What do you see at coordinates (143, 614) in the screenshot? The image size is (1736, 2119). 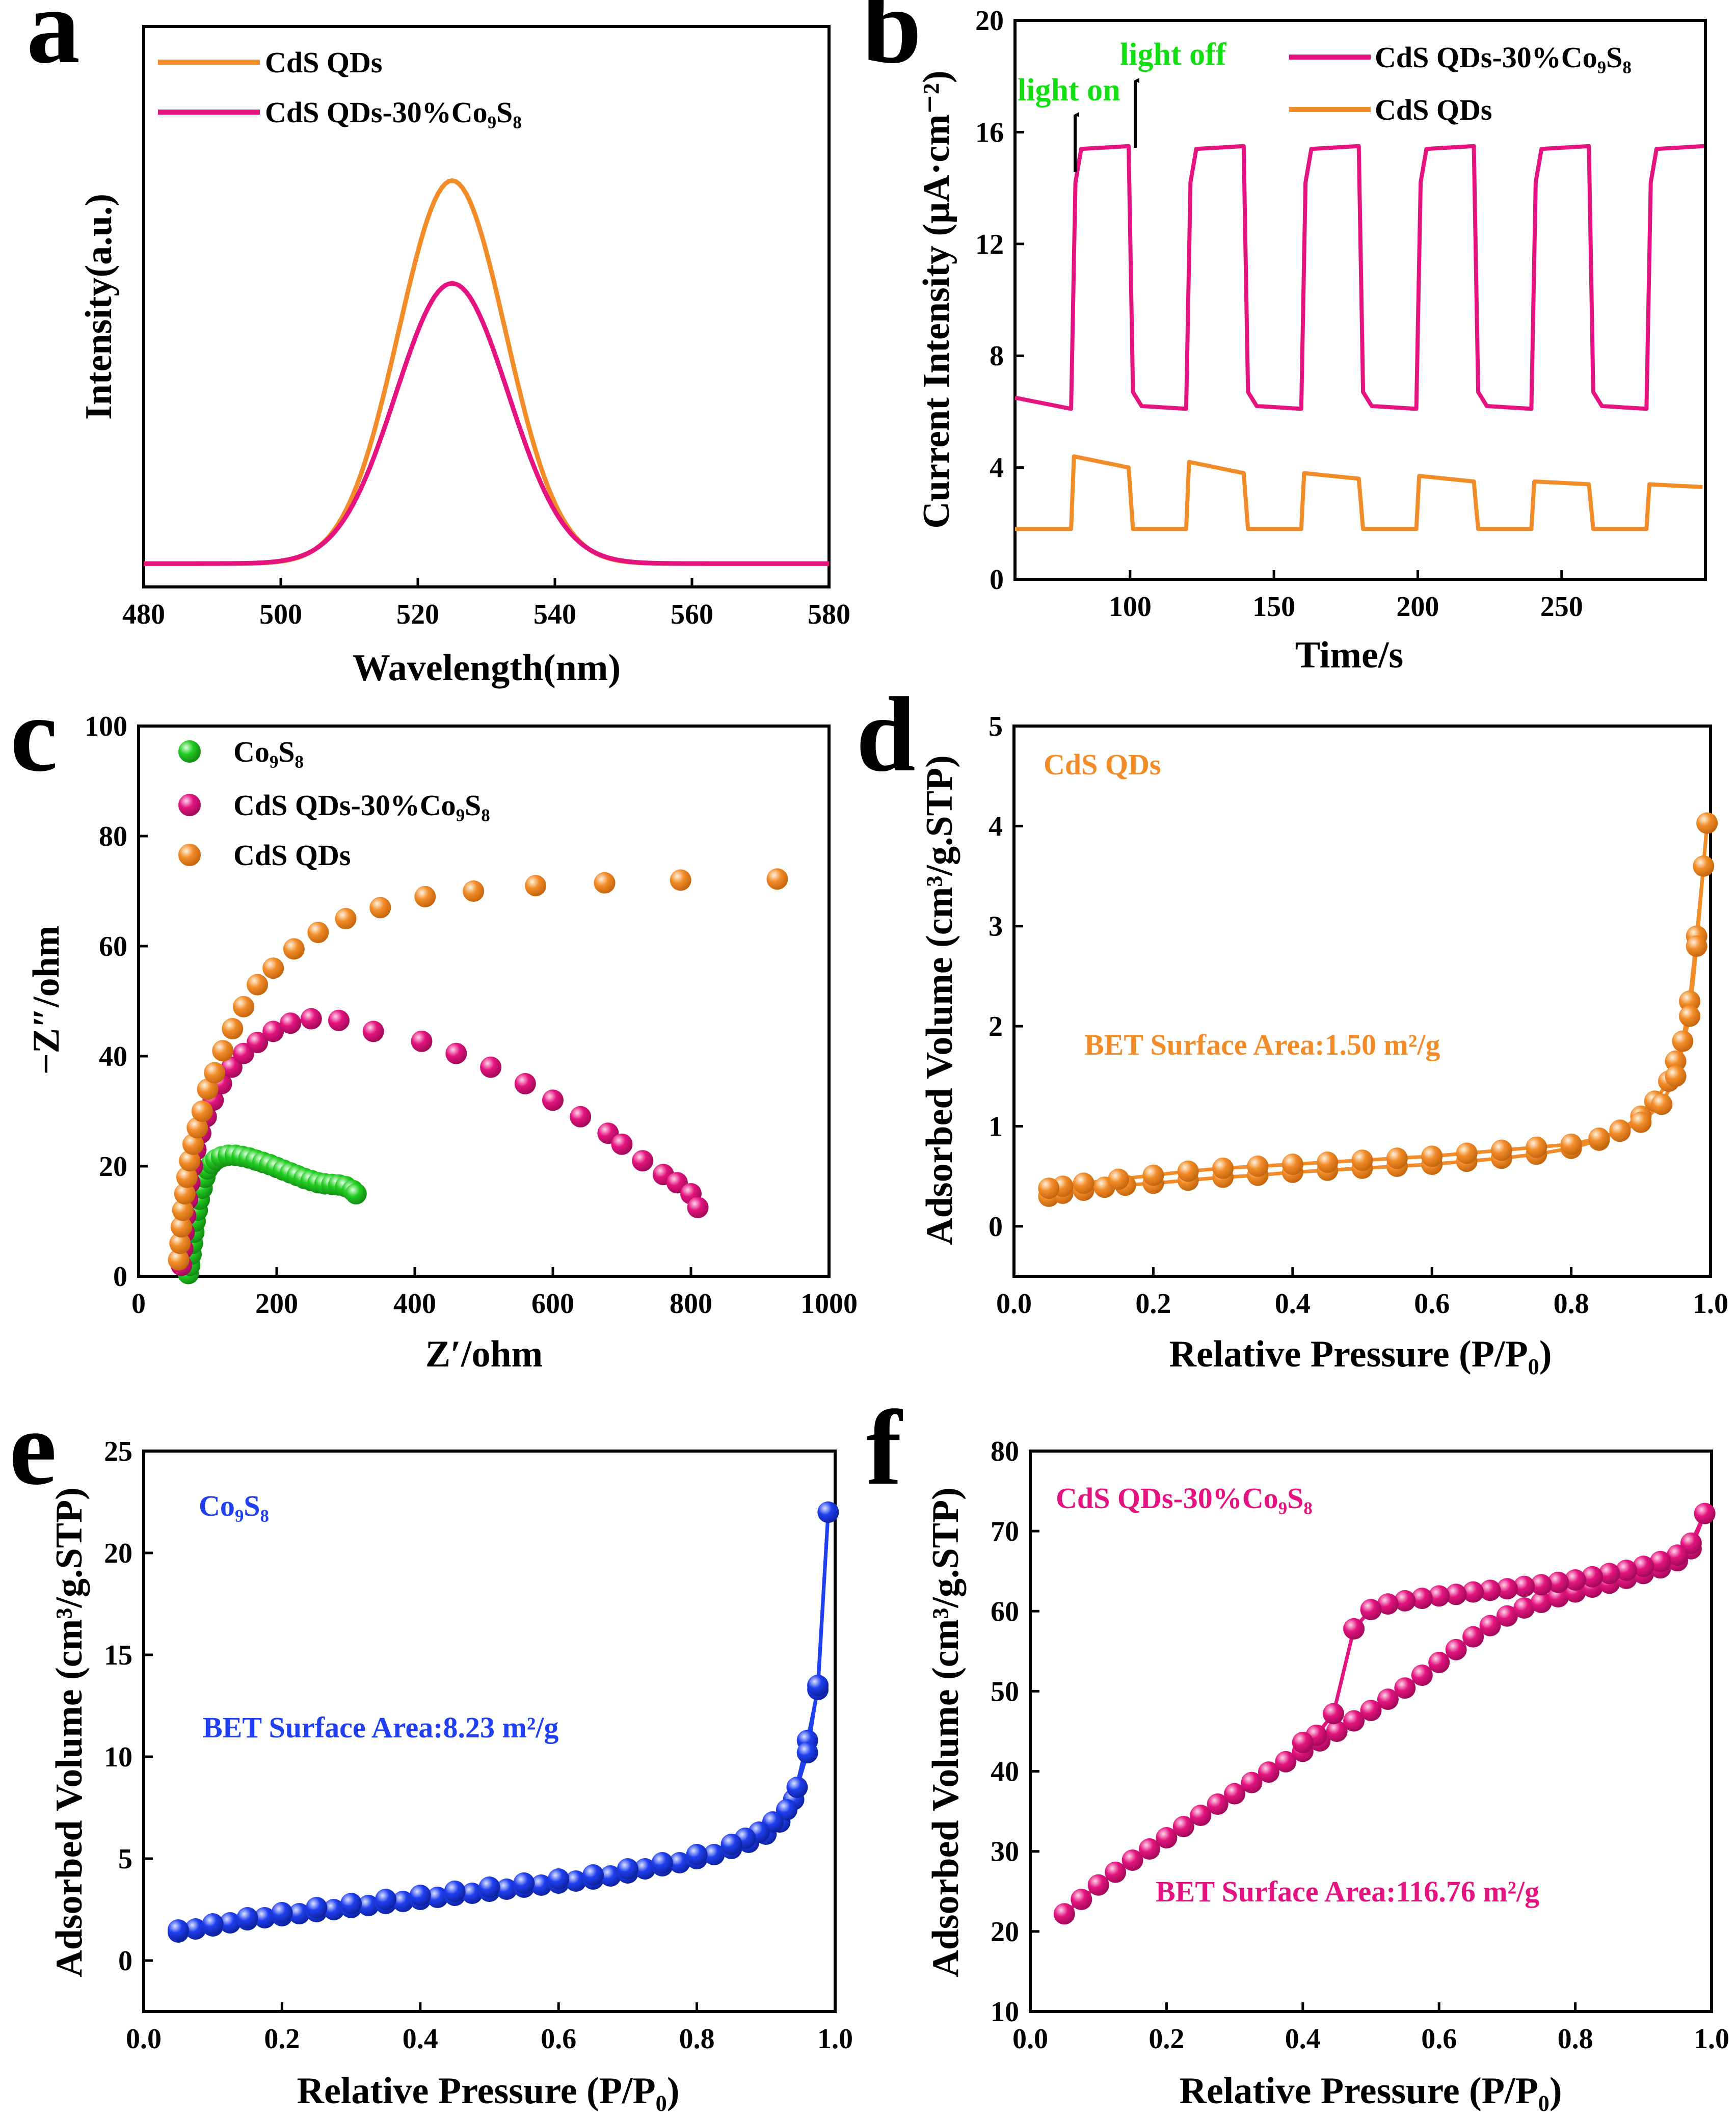 I see `x-tick-label: 480` at bounding box center [143, 614].